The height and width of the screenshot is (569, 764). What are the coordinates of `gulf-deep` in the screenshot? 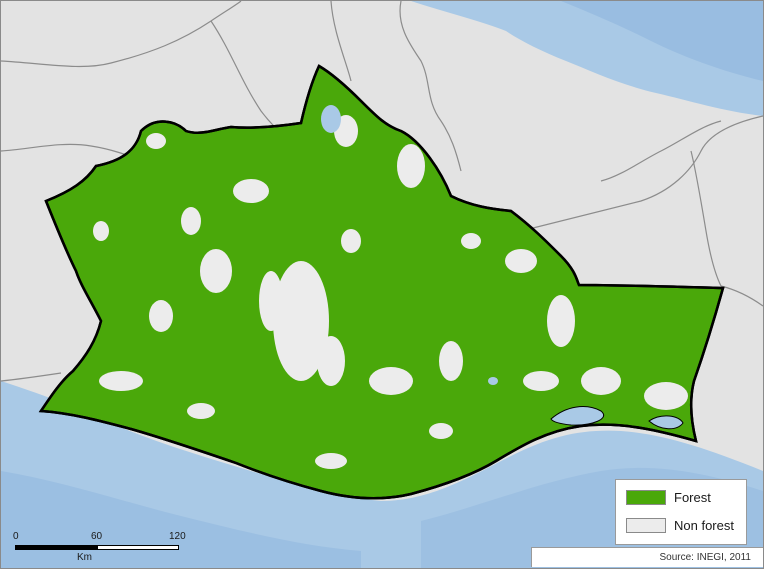 It's located at (662, 41).